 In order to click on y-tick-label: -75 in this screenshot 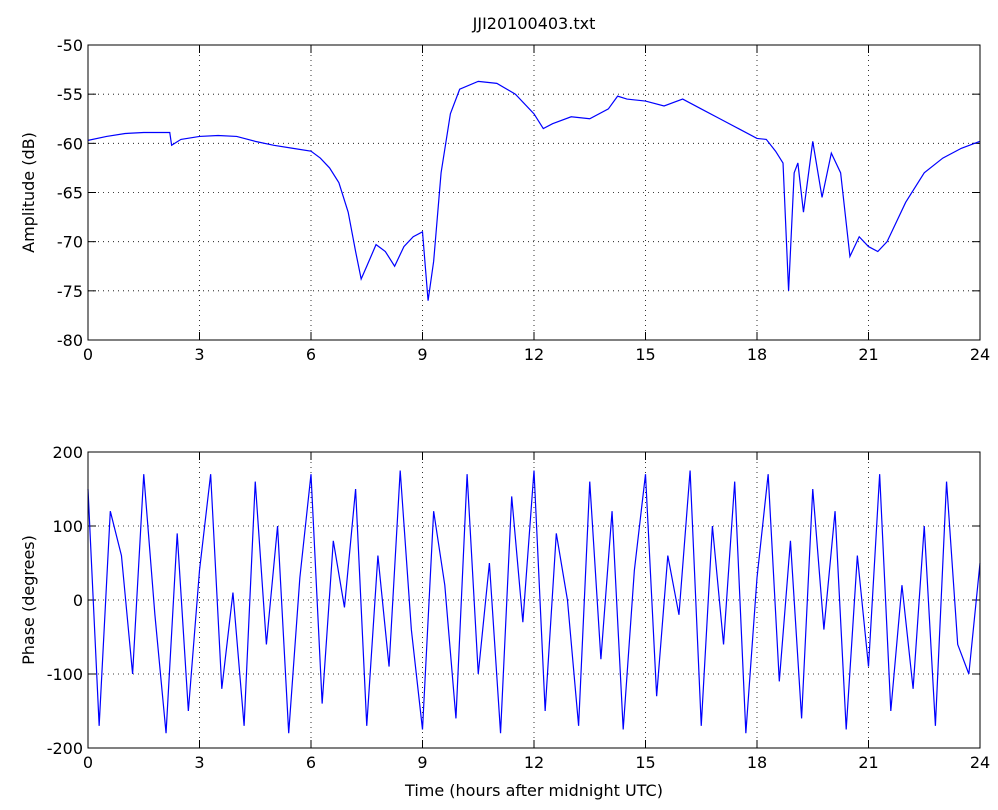, I will do `click(70, 291)`.